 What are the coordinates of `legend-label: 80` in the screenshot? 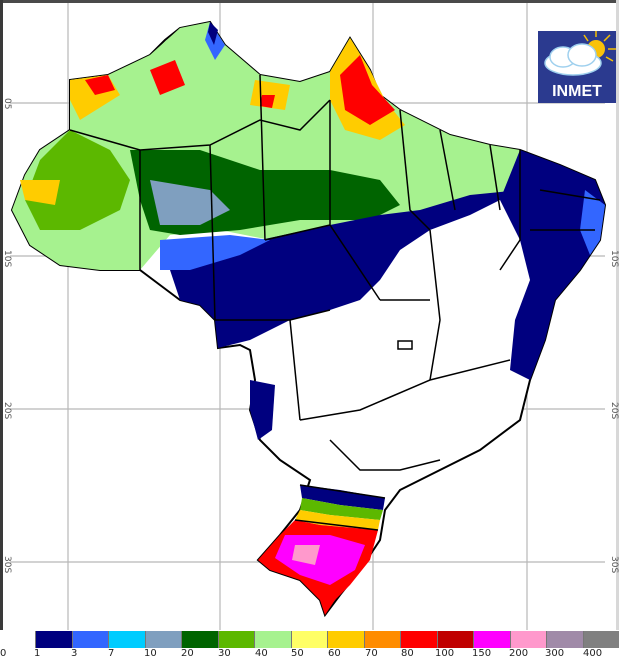 It's located at (407, 653).